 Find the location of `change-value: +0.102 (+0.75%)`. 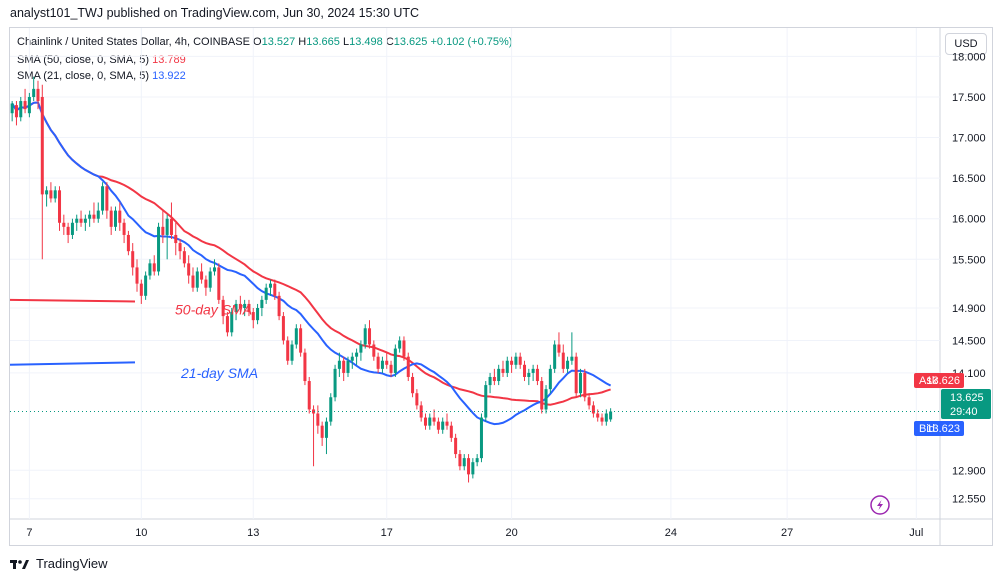

change-value: +0.102 (+0.75%) is located at coordinates (471, 42).